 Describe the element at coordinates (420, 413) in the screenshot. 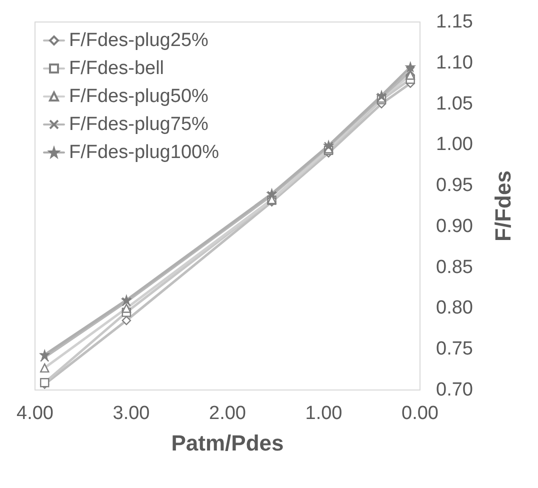

I see `x-tick-label: 0.00` at that location.